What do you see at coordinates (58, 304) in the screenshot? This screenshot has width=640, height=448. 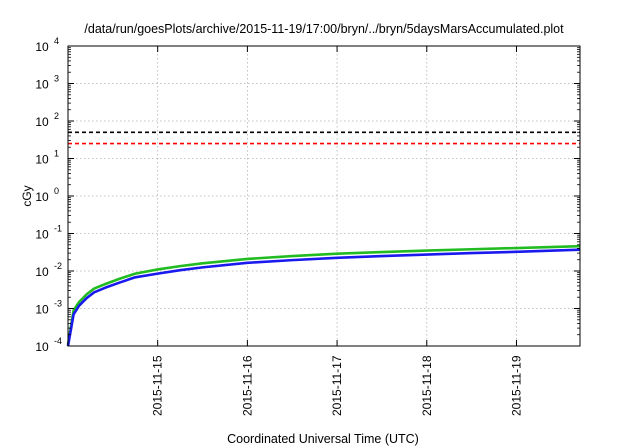 I see `y-tick-exponent: -3` at bounding box center [58, 304].